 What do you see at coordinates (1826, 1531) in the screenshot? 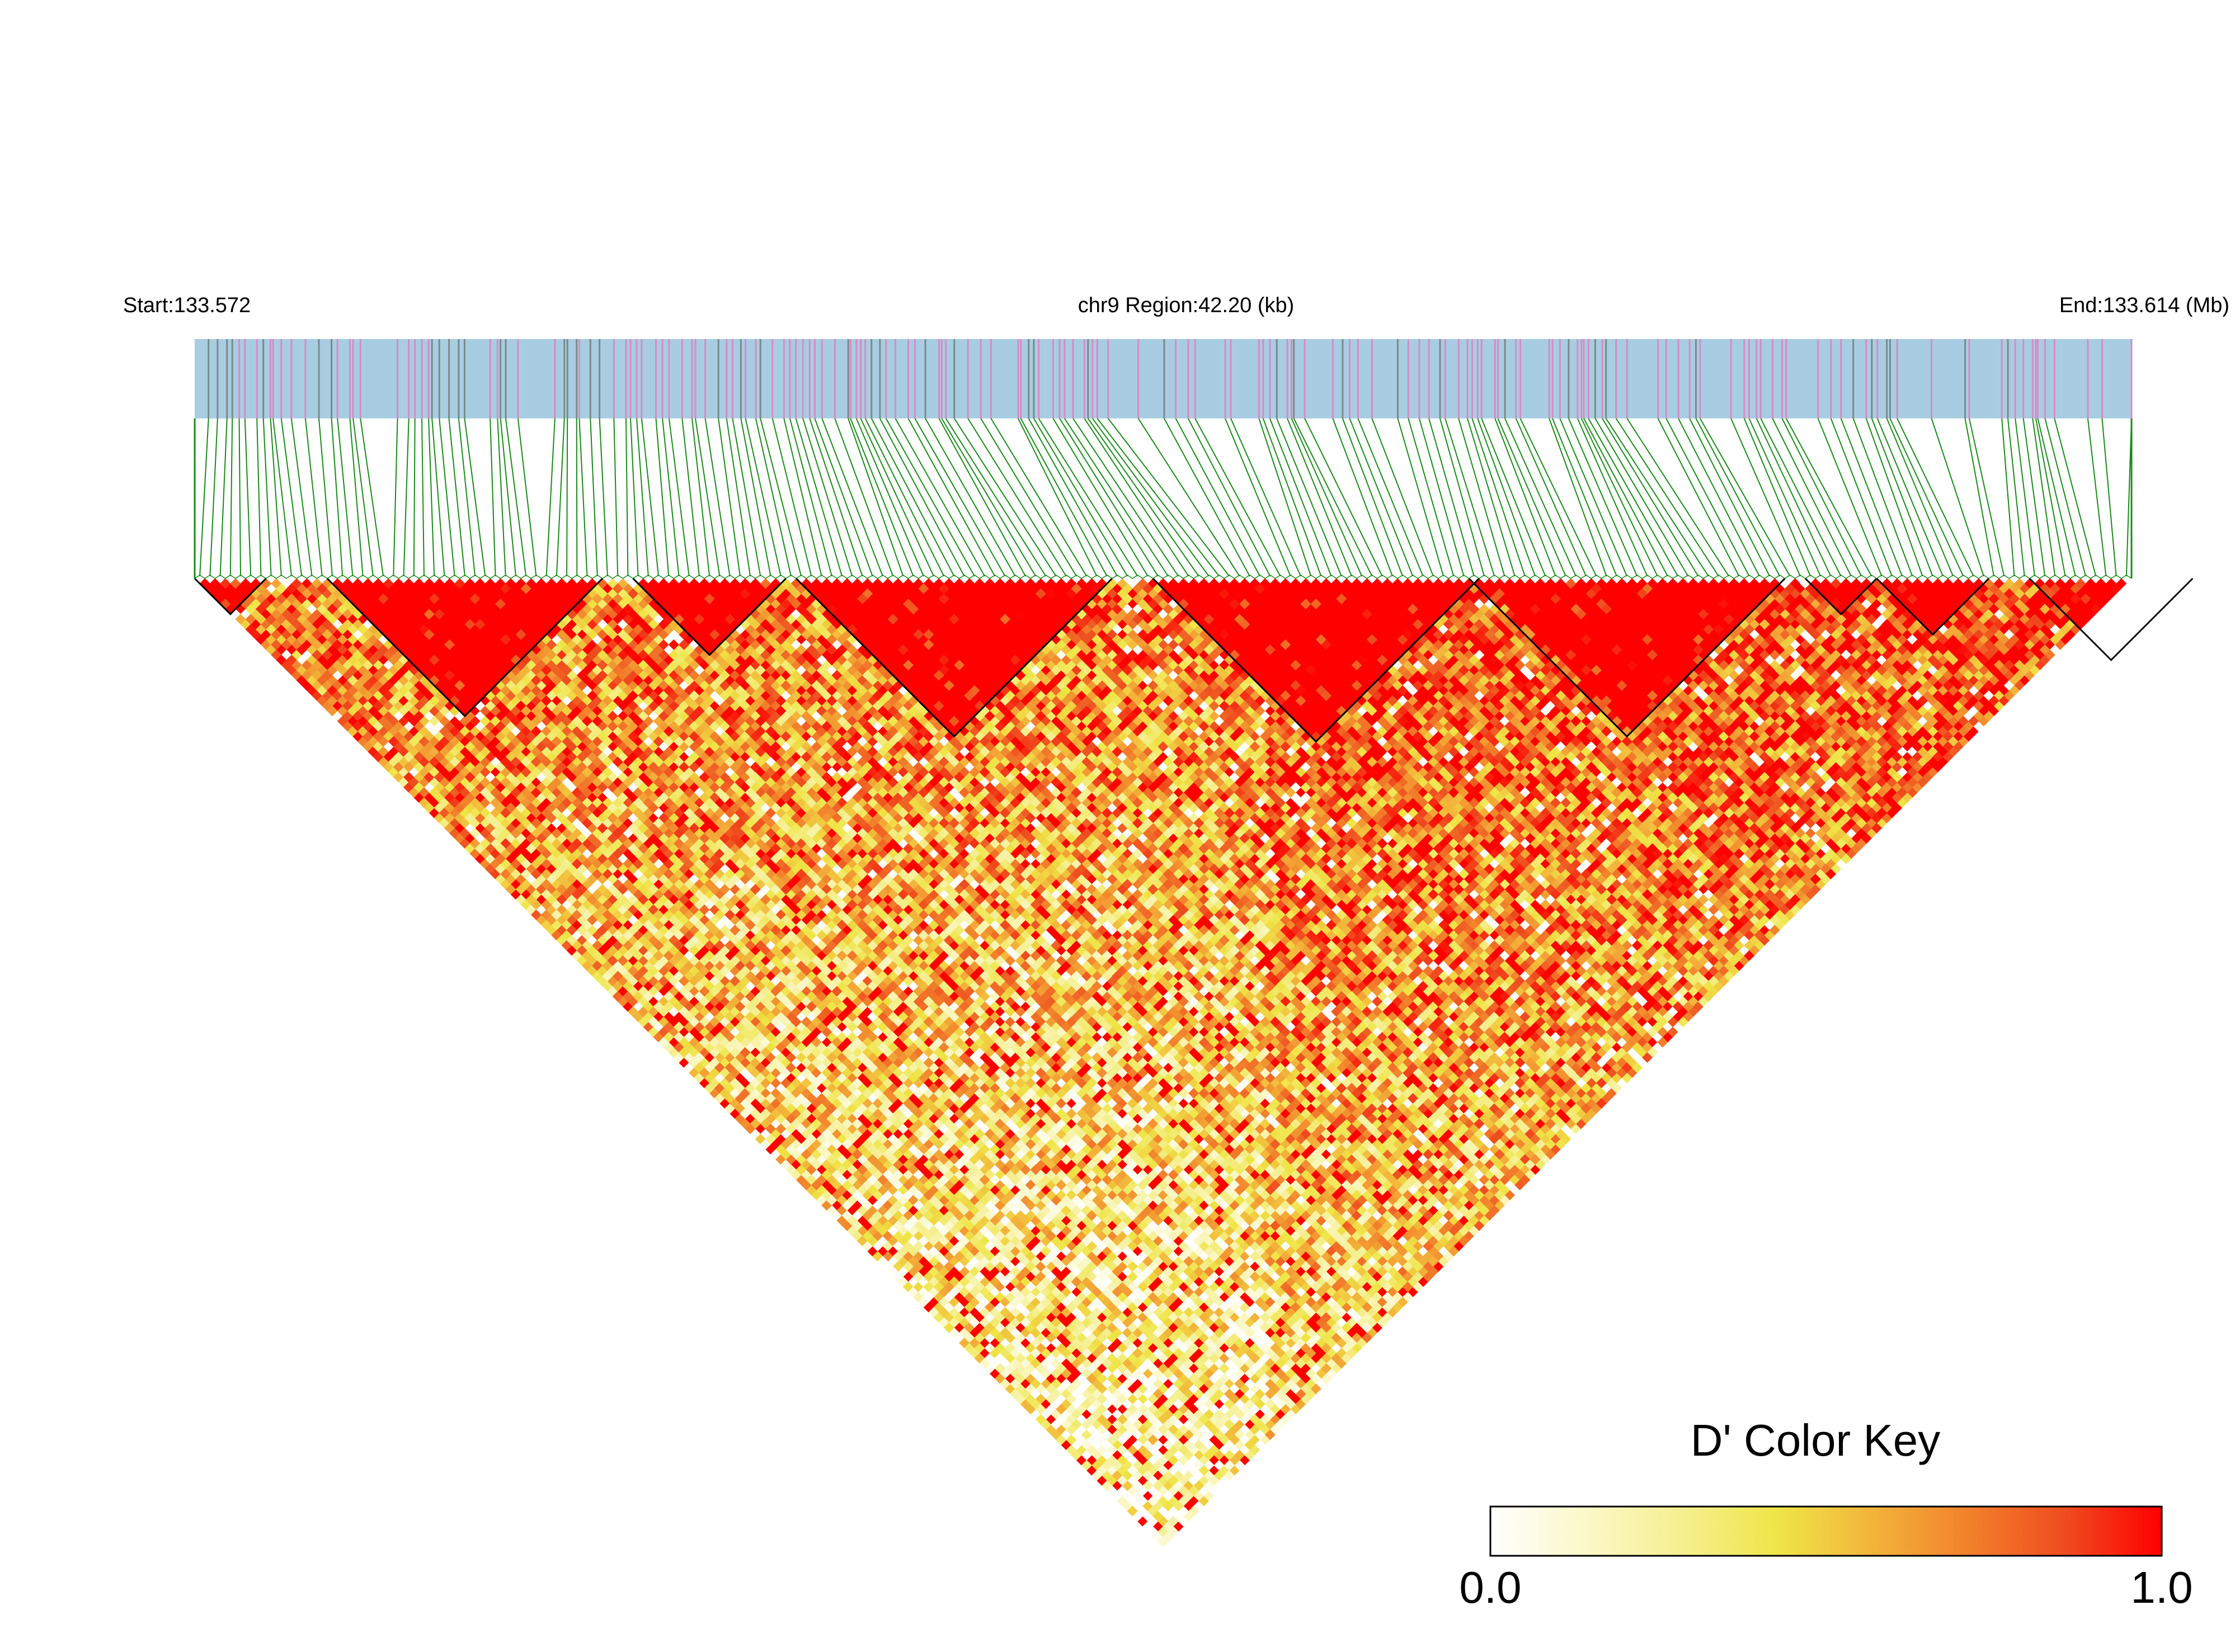
I see `color-key-bar` at bounding box center [1826, 1531].